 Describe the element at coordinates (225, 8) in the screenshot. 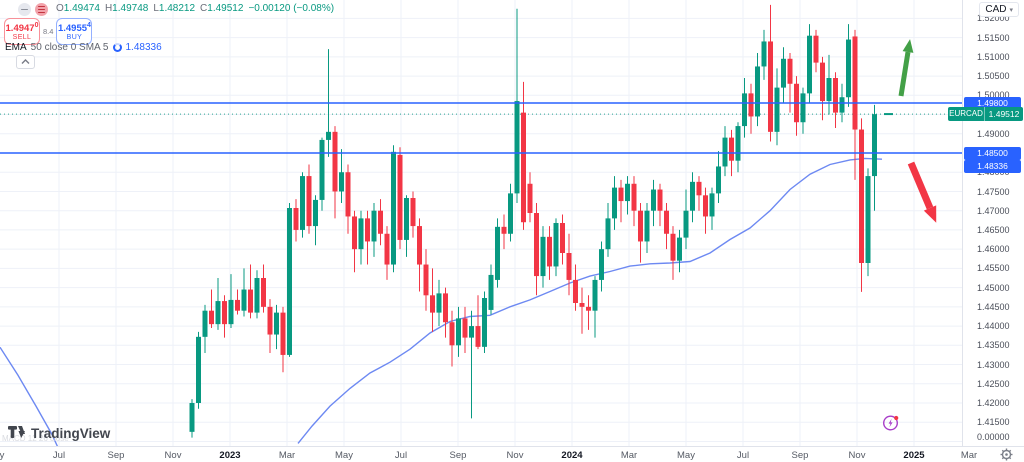

I see `close-value: 1.49512` at that location.